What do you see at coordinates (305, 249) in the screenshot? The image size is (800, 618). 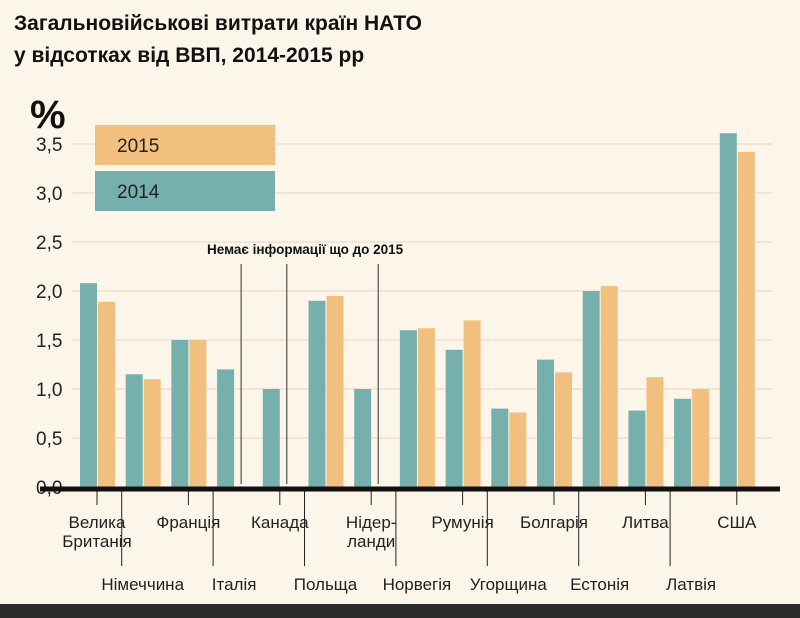 I see `annotation: Немає інформації що до 2015` at bounding box center [305, 249].